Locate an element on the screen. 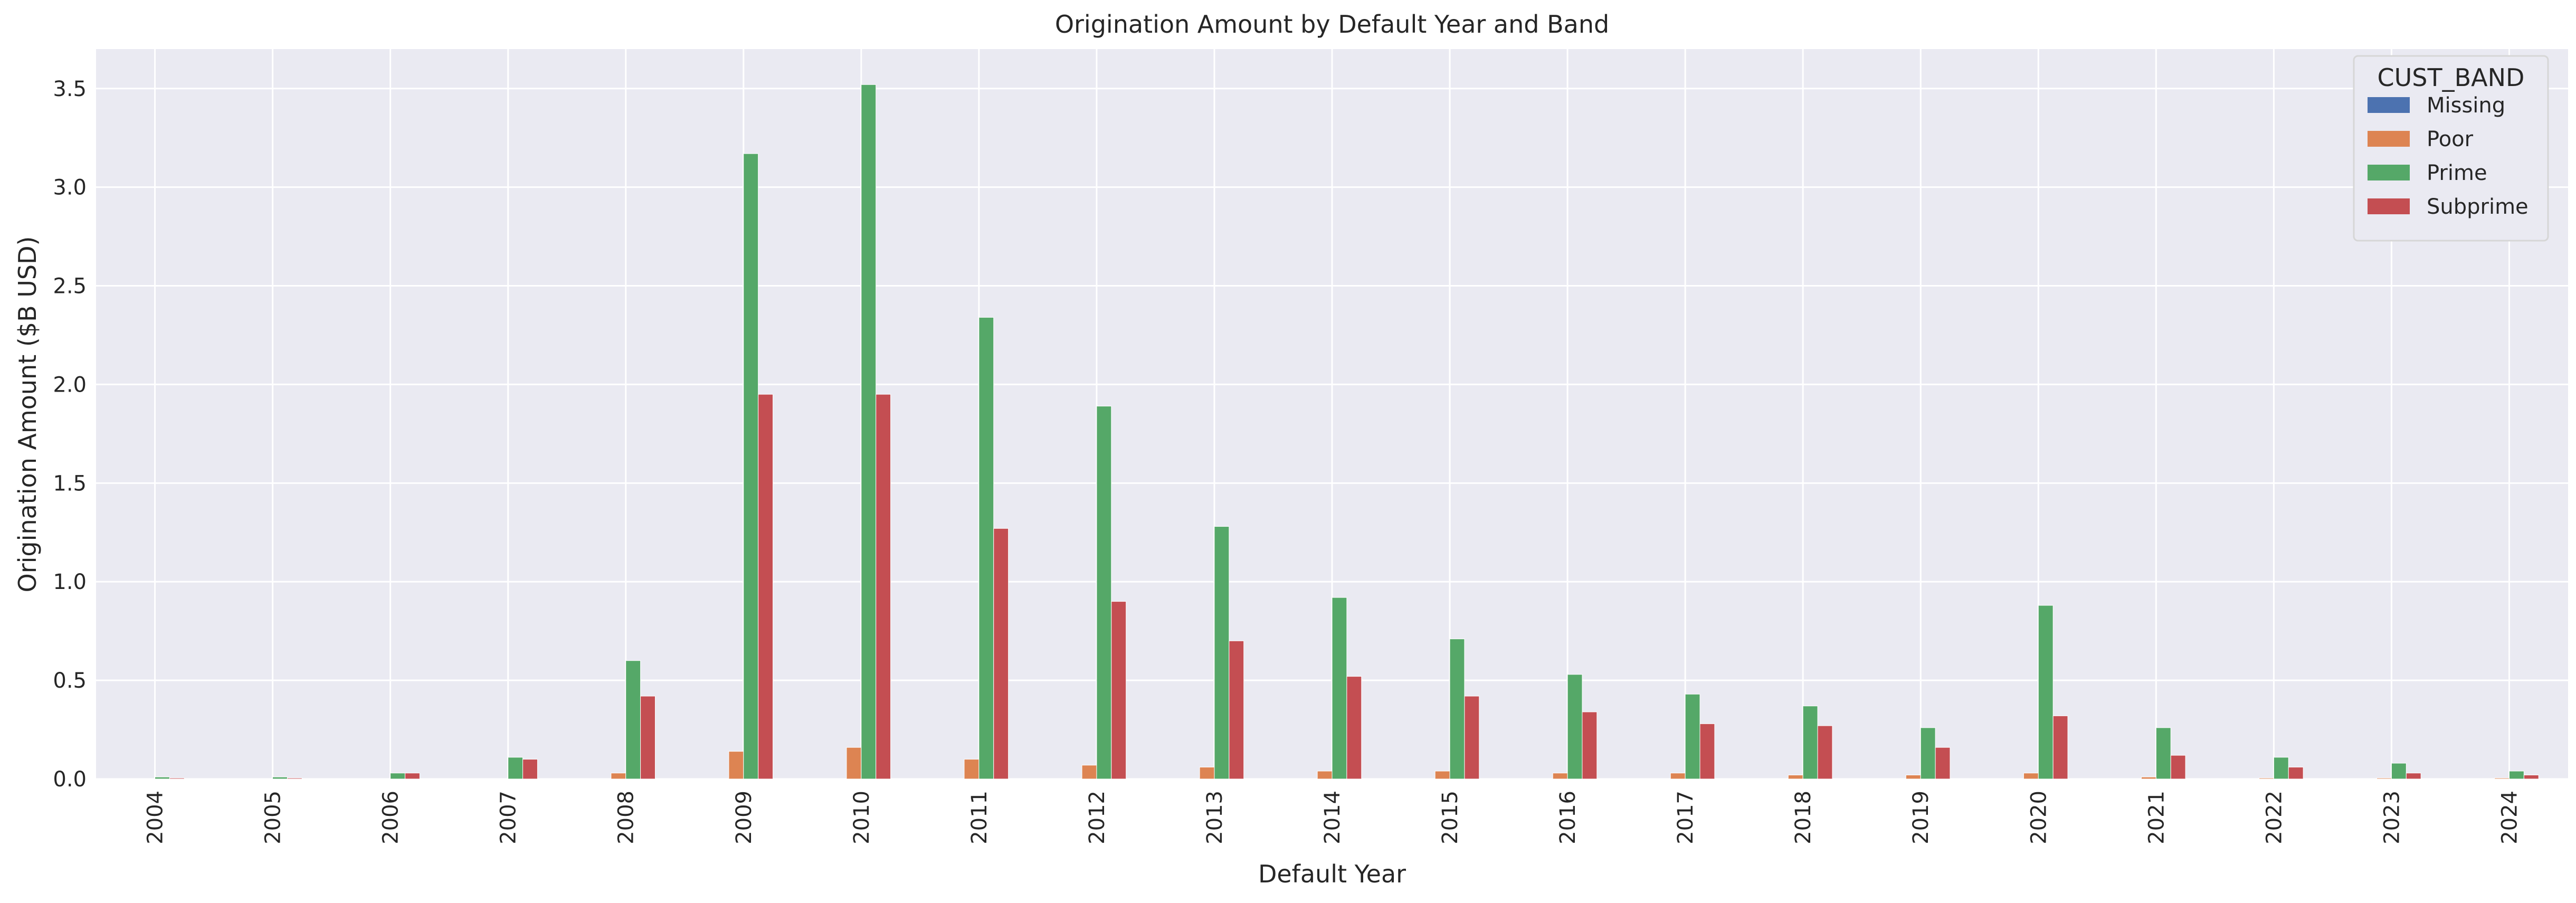  x-tick-label: 2004 is located at coordinates (156, 817).